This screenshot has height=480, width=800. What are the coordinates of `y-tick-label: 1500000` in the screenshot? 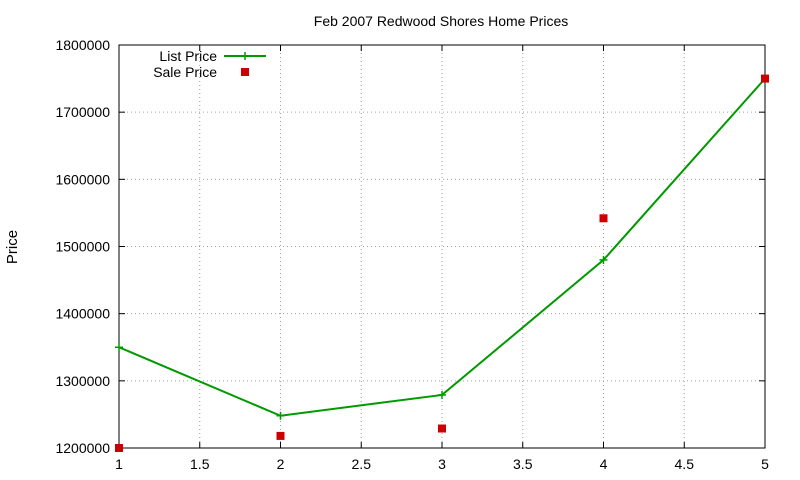 It's located at (82, 247).